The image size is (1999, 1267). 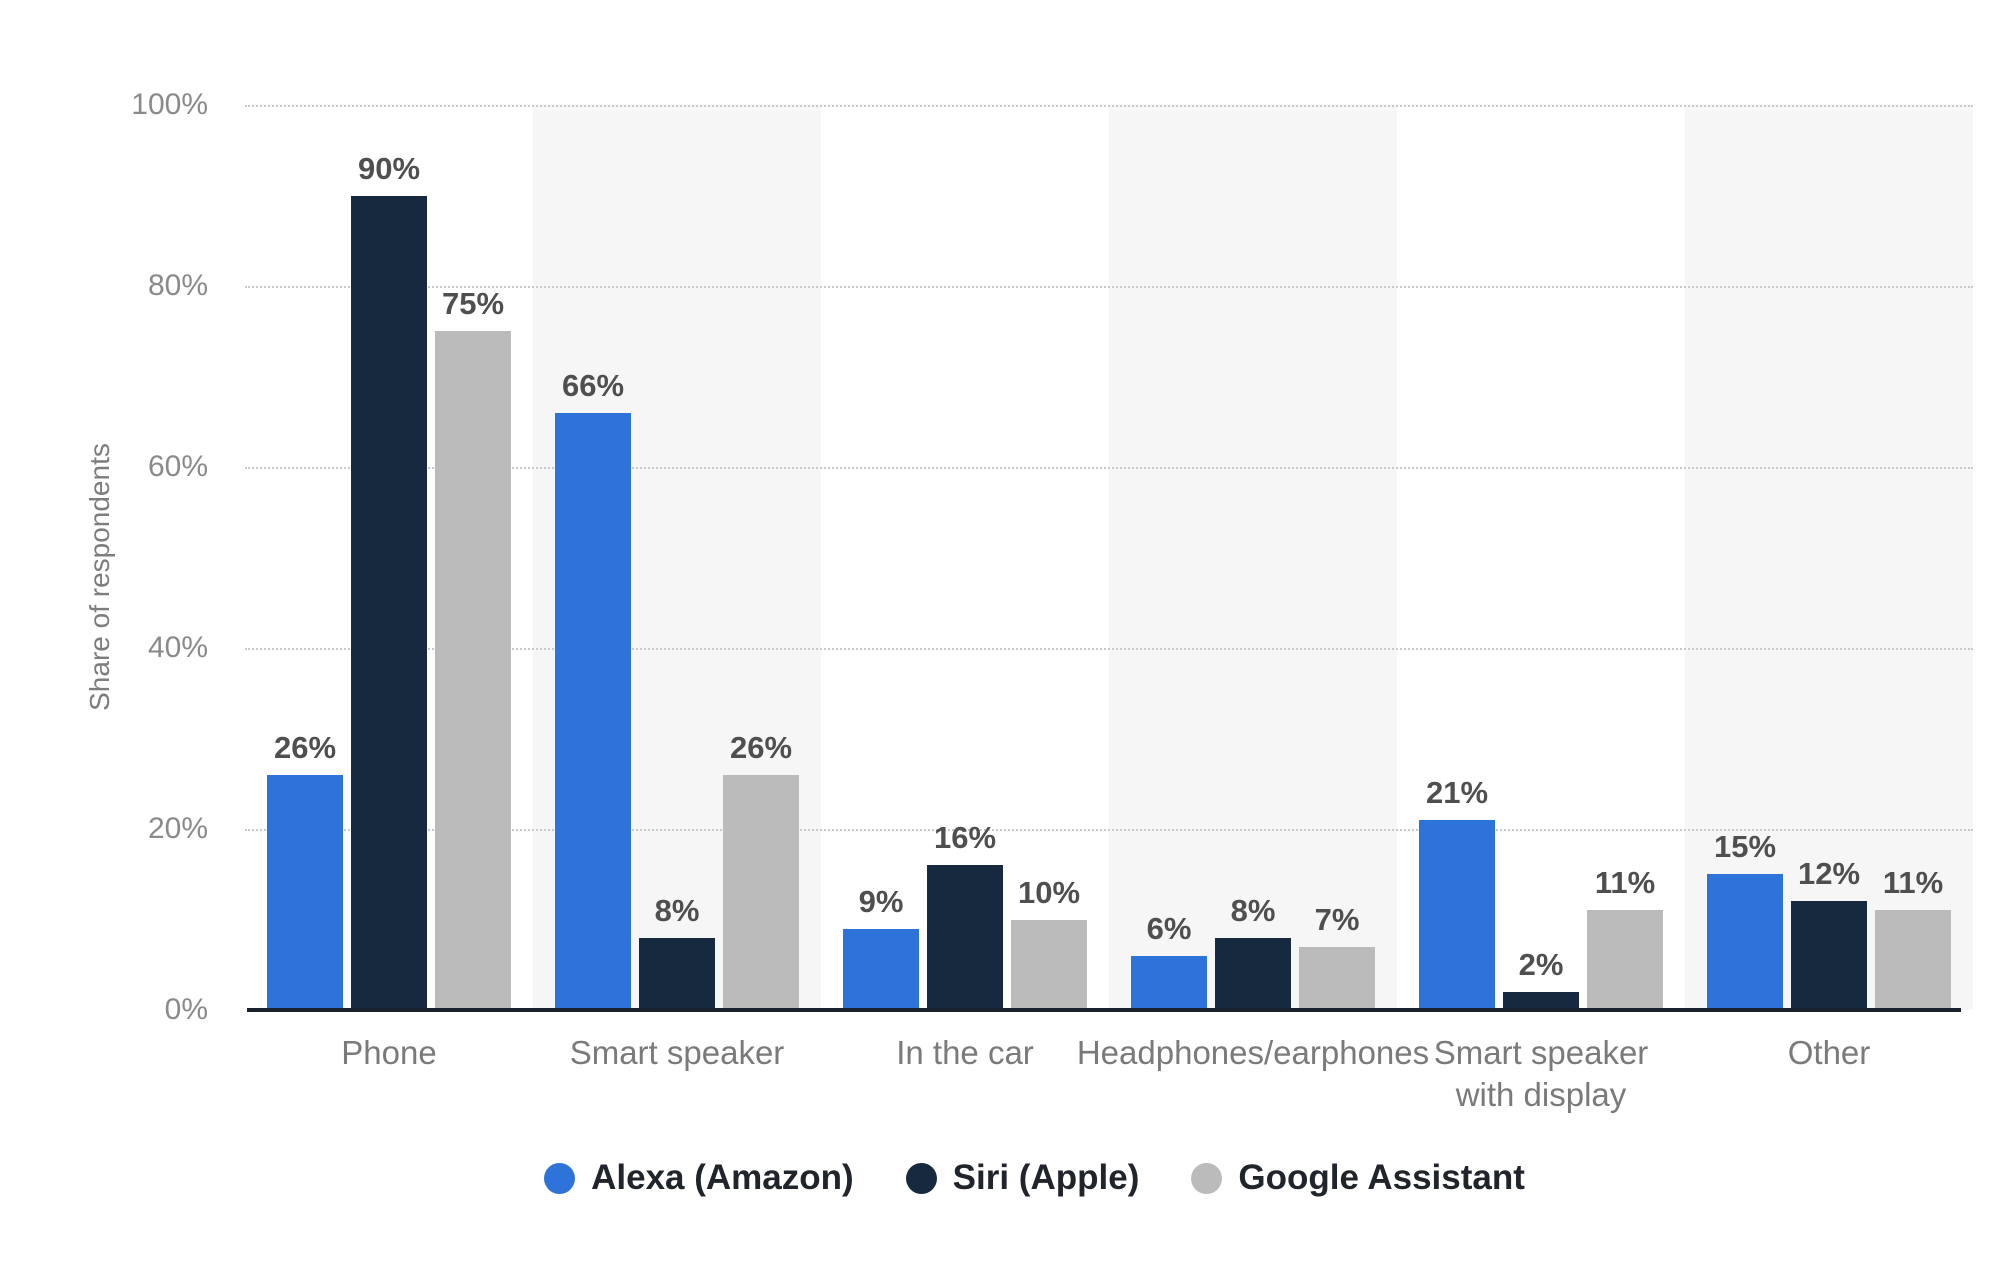 What do you see at coordinates (1049, 942) in the screenshot?
I see `bar: 10%` at bounding box center [1049, 942].